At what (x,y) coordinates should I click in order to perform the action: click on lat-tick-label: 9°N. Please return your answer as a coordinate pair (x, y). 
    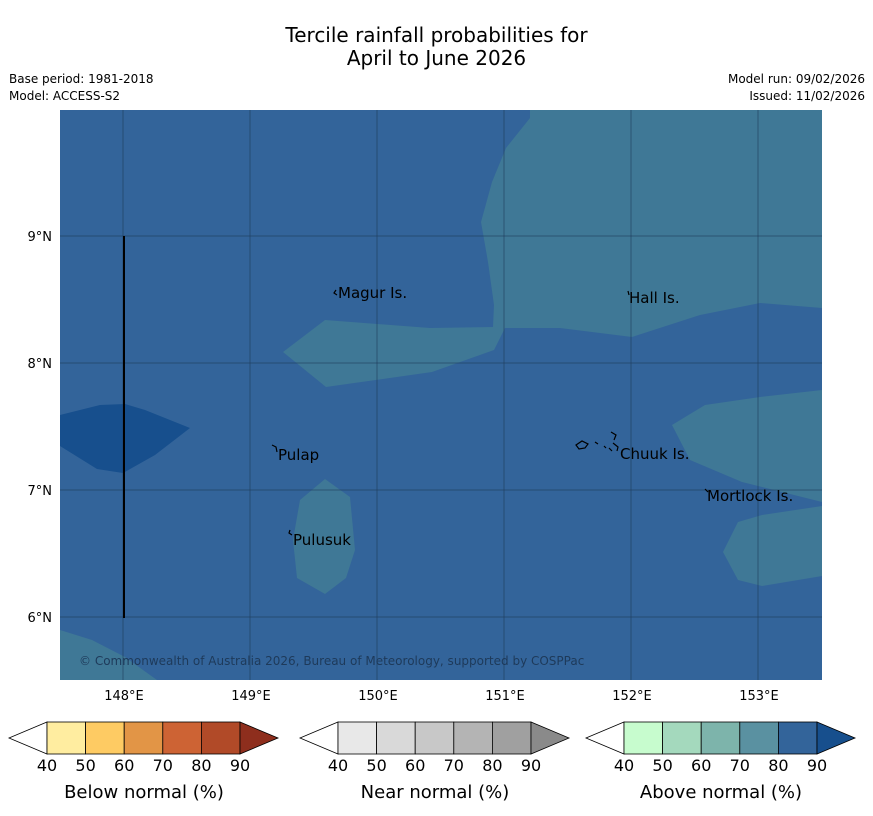
    Looking at the image, I should click on (40, 237).